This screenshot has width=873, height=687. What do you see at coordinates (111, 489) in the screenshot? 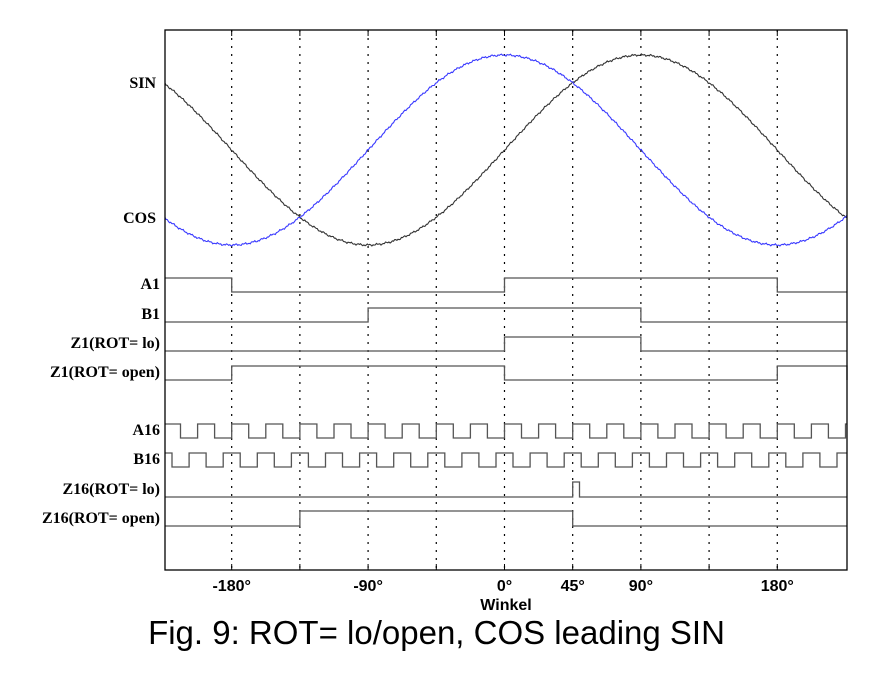
I see `label-z16-lo: Z16(ROT= lo)` at bounding box center [111, 489].